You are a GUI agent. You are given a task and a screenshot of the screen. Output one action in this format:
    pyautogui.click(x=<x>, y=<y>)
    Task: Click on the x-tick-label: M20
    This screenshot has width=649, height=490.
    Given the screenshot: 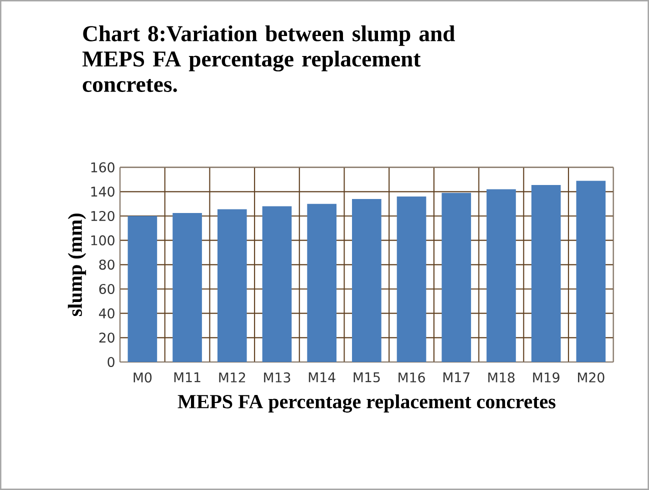 What is the action you would take?
    pyautogui.click(x=591, y=377)
    